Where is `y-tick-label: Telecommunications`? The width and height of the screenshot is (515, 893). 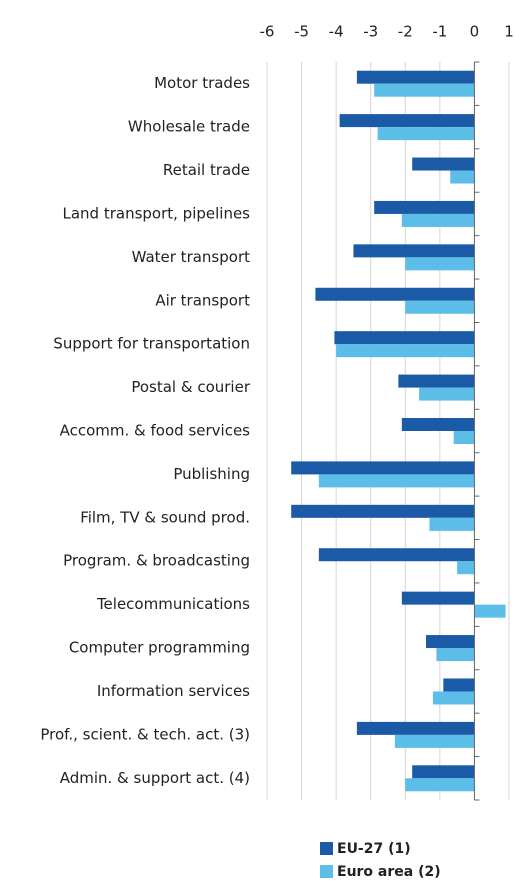
y-tick-label: Telecommunications is located at coordinates (173, 604).